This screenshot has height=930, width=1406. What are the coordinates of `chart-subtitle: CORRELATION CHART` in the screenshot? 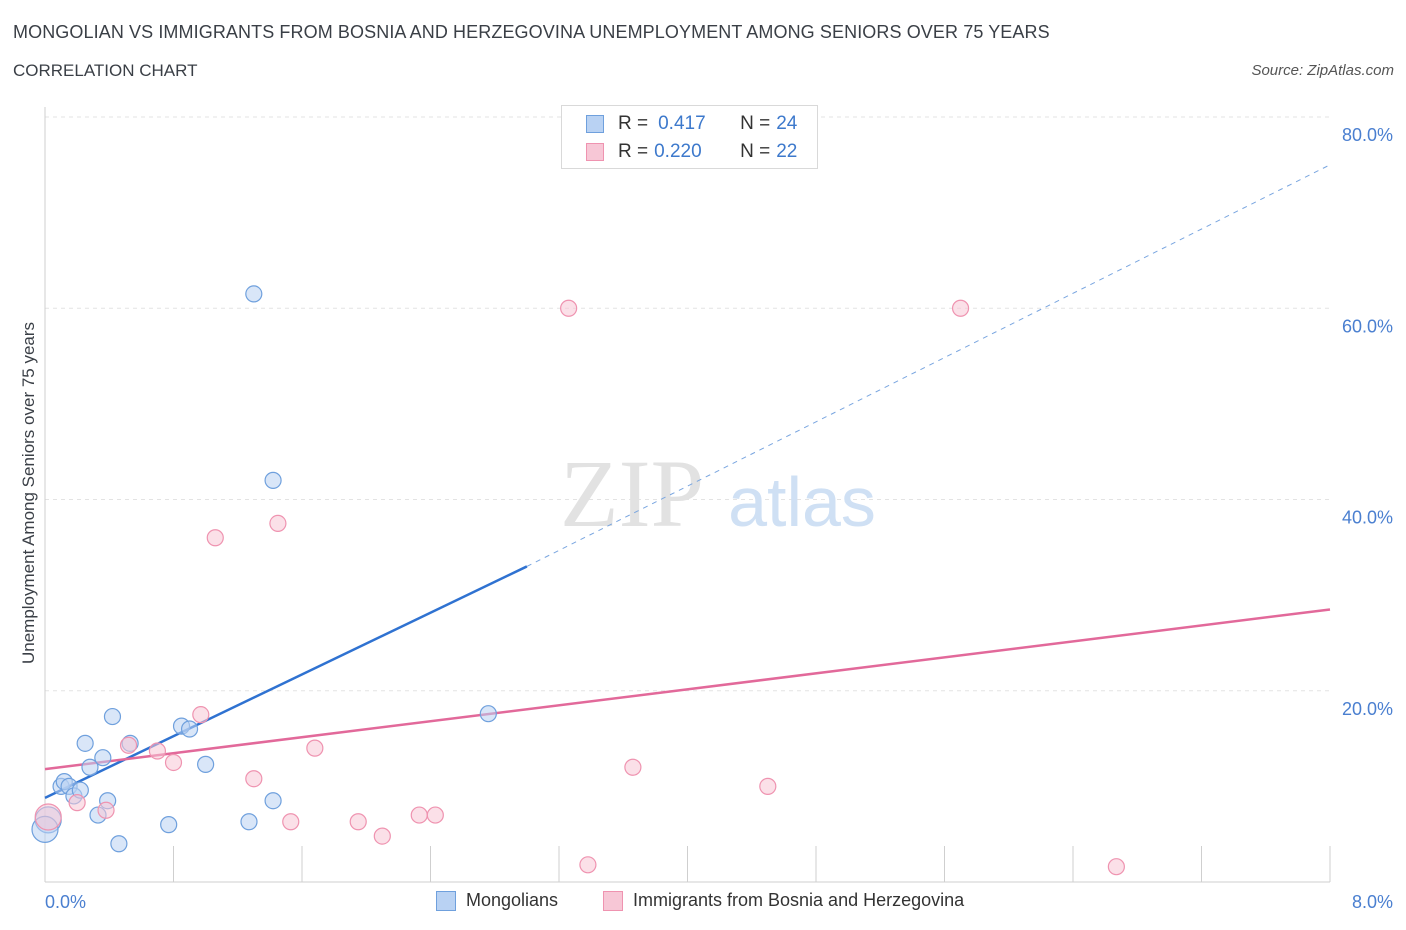 It's located at (105, 70).